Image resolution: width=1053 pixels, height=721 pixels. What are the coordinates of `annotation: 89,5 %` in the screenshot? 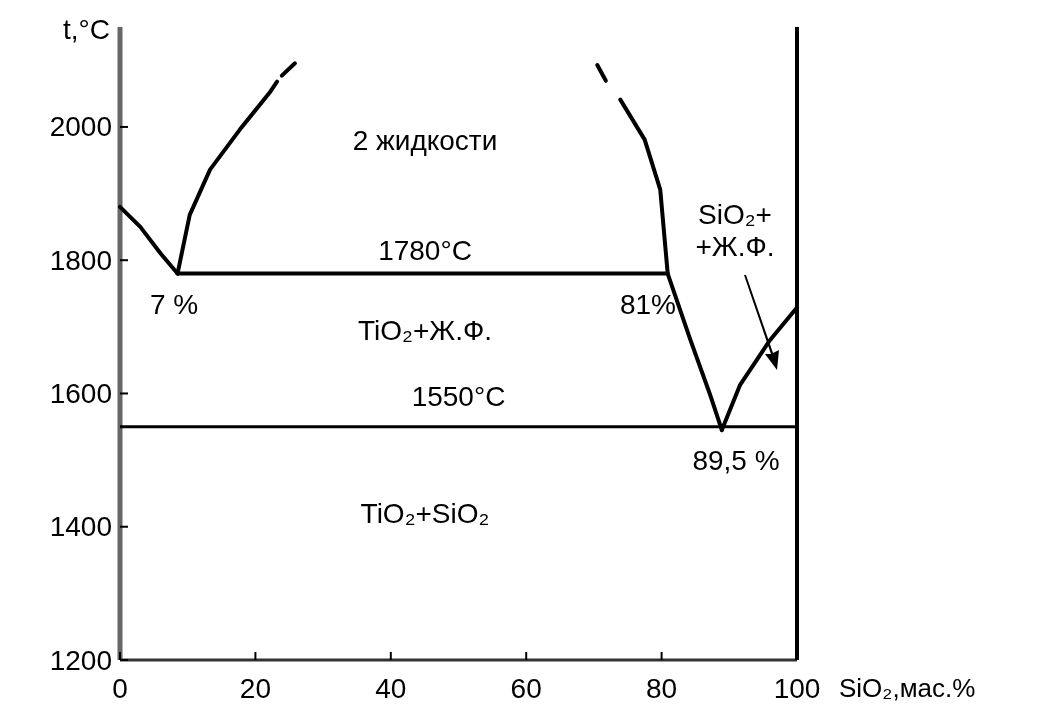 It's located at (736, 460).